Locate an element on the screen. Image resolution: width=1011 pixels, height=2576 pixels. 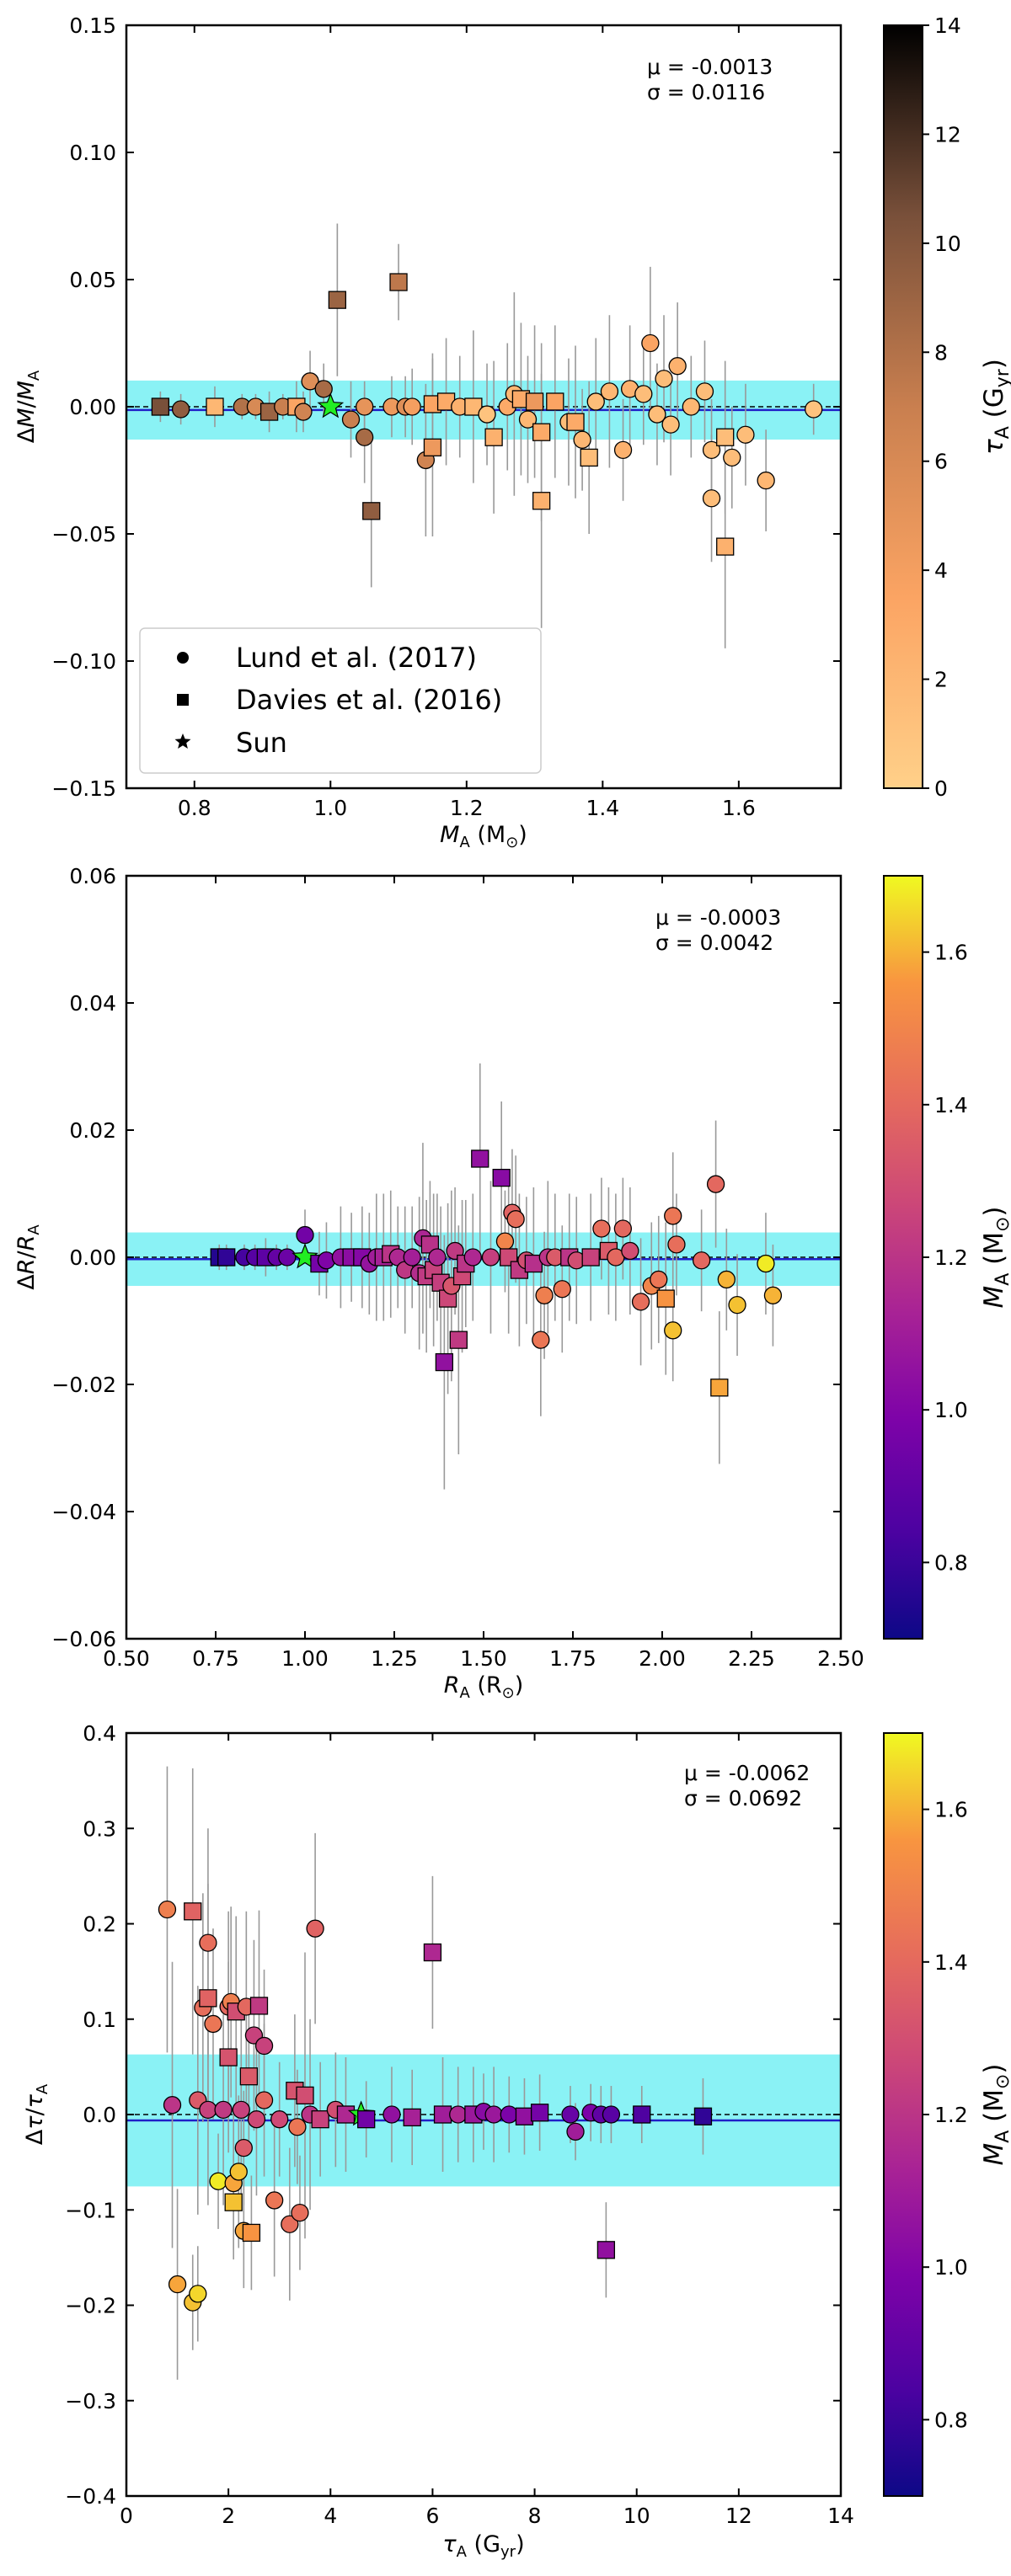
y-tick-label: −0.1 is located at coordinates (90, 2210).